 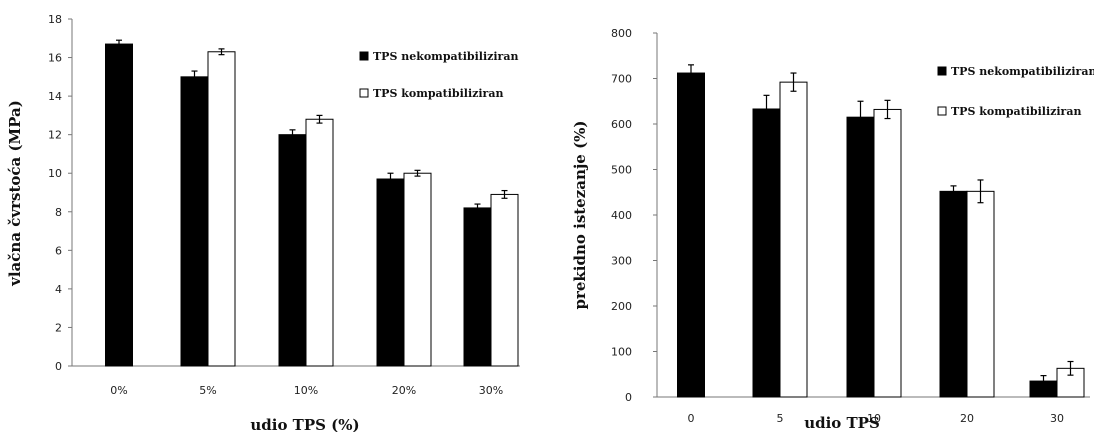 What do you see at coordinates (621, 215) in the screenshot?
I see `y-tick-label: 400` at bounding box center [621, 215].